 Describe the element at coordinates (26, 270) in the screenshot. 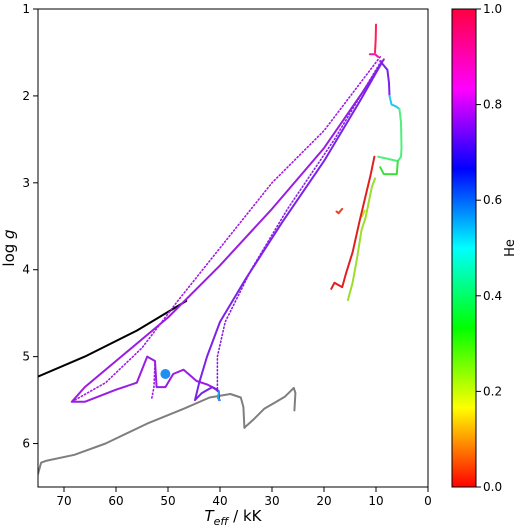

I see `y-tick-label: 4` at that location.